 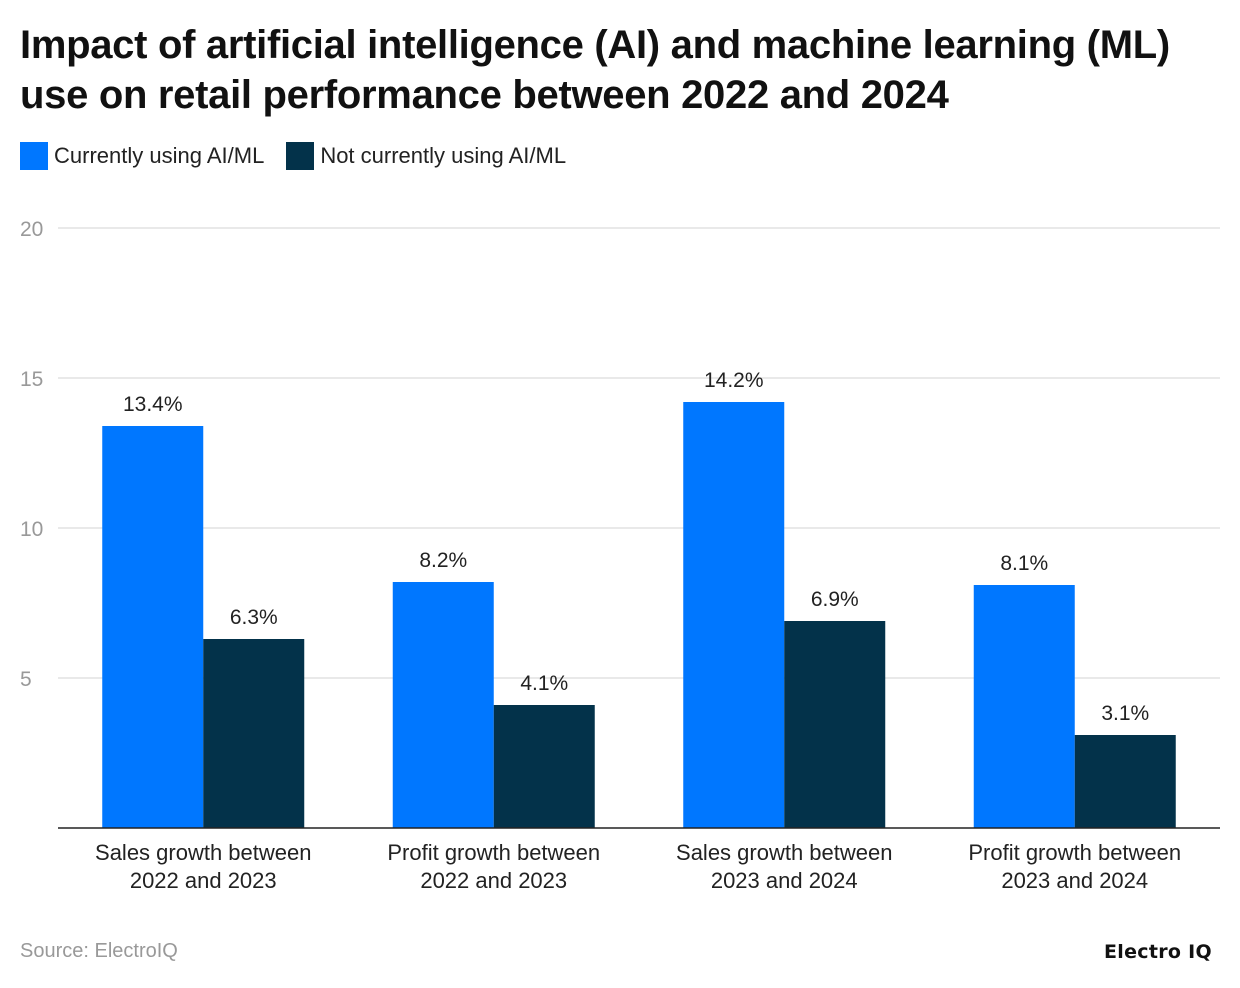 What do you see at coordinates (153, 404) in the screenshot?
I see `data-label: 13.4%` at bounding box center [153, 404].